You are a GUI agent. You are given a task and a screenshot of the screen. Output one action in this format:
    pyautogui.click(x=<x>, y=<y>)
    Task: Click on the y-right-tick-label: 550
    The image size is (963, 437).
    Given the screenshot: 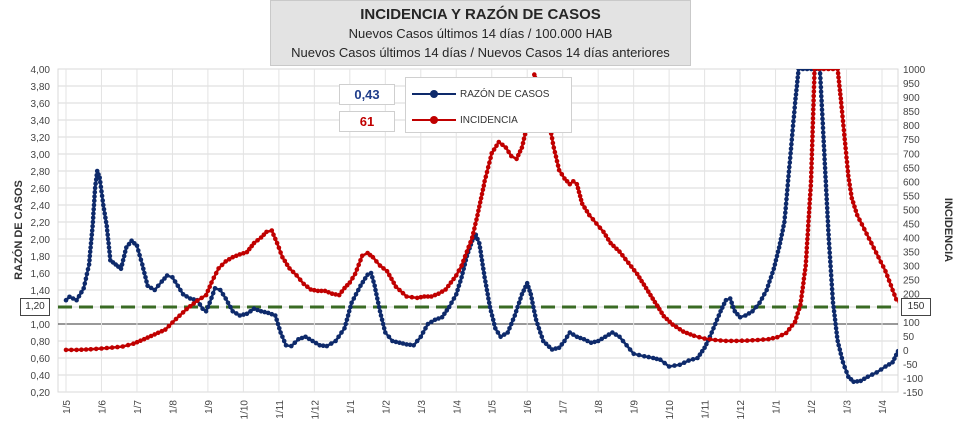 What is the action you would take?
    pyautogui.click(x=911, y=196)
    